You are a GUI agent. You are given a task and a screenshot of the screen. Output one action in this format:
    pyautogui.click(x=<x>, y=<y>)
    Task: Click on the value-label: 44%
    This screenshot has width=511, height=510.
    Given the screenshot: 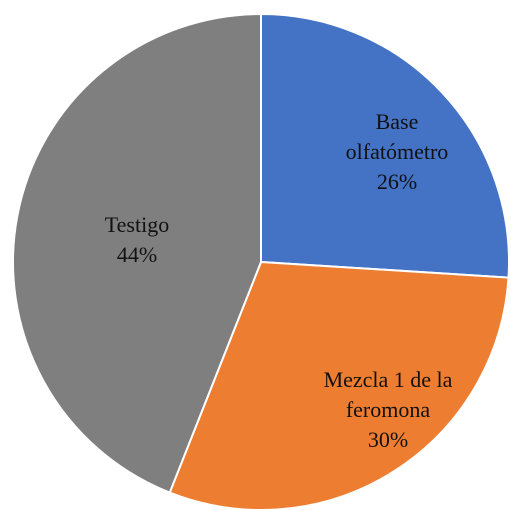 What is the action you would take?
    pyautogui.click(x=137, y=254)
    